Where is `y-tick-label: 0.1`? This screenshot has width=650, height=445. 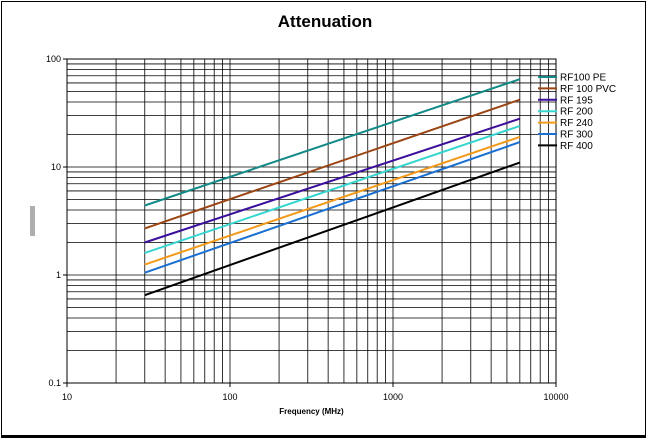 y-tick-label: 0.1 is located at coordinates (54, 383).